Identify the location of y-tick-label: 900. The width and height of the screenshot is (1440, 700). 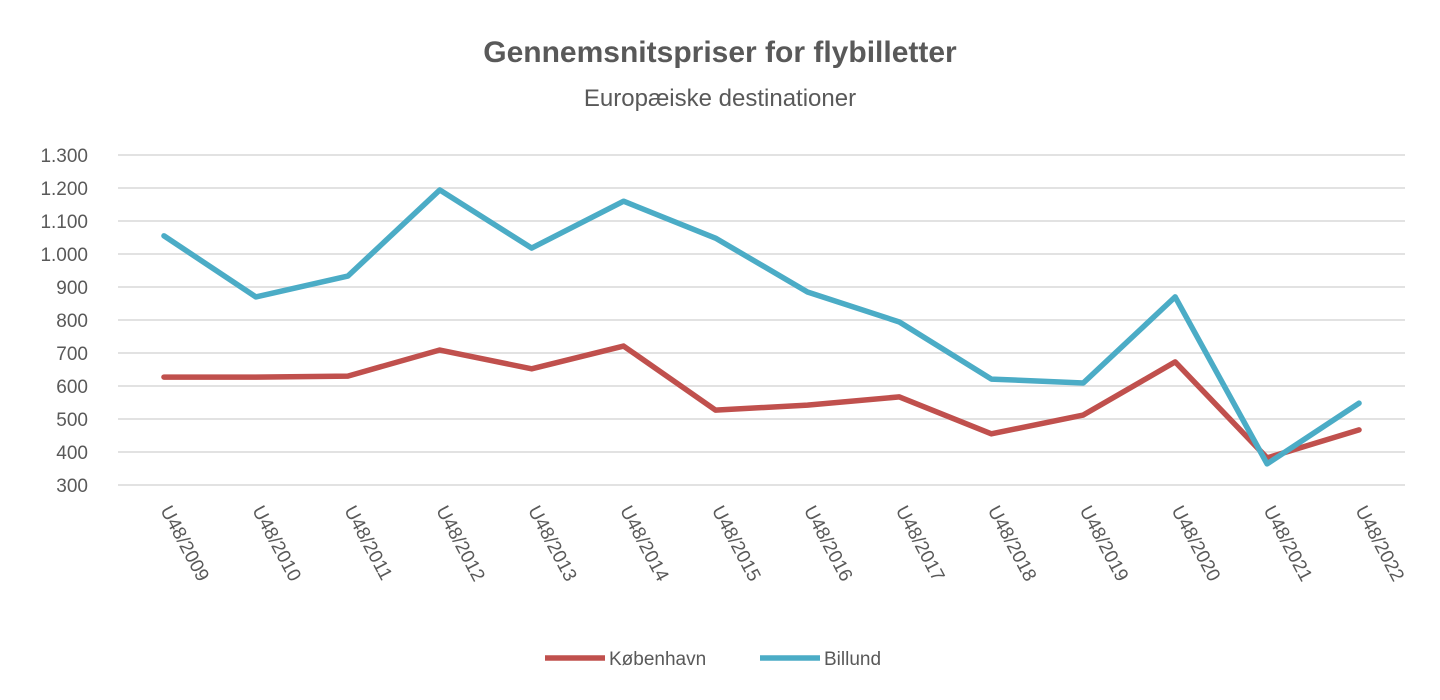
(72, 288).